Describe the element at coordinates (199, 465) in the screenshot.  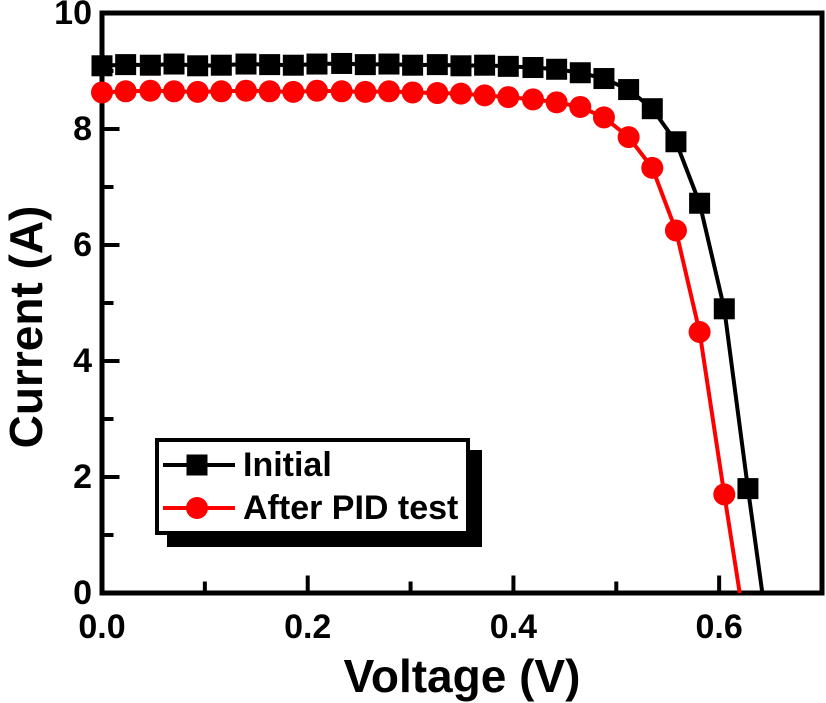
I see `initial-series-sample-icon` at that location.